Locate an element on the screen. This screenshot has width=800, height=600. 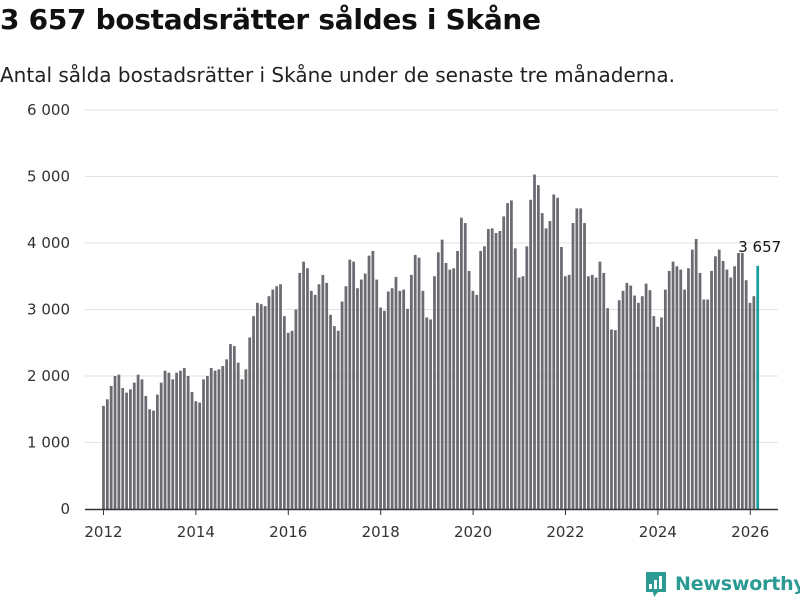
axes is located at coordinates (431, 511).